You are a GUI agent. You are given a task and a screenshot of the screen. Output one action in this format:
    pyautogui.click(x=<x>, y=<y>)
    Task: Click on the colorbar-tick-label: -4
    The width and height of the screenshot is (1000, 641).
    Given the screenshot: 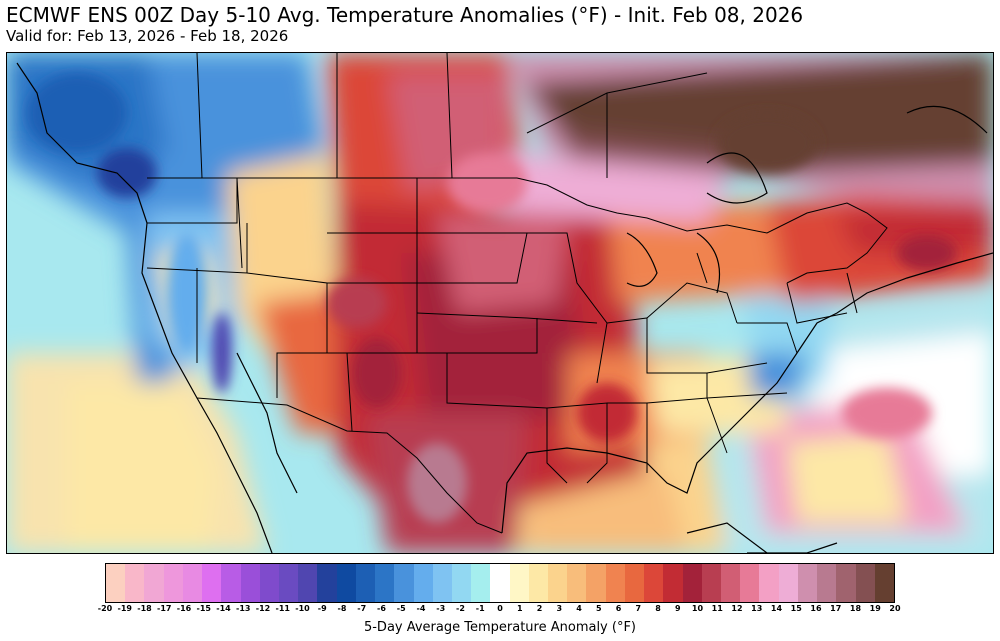 What is the action you would take?
    pyautogui.click(x=421, y=608)
    